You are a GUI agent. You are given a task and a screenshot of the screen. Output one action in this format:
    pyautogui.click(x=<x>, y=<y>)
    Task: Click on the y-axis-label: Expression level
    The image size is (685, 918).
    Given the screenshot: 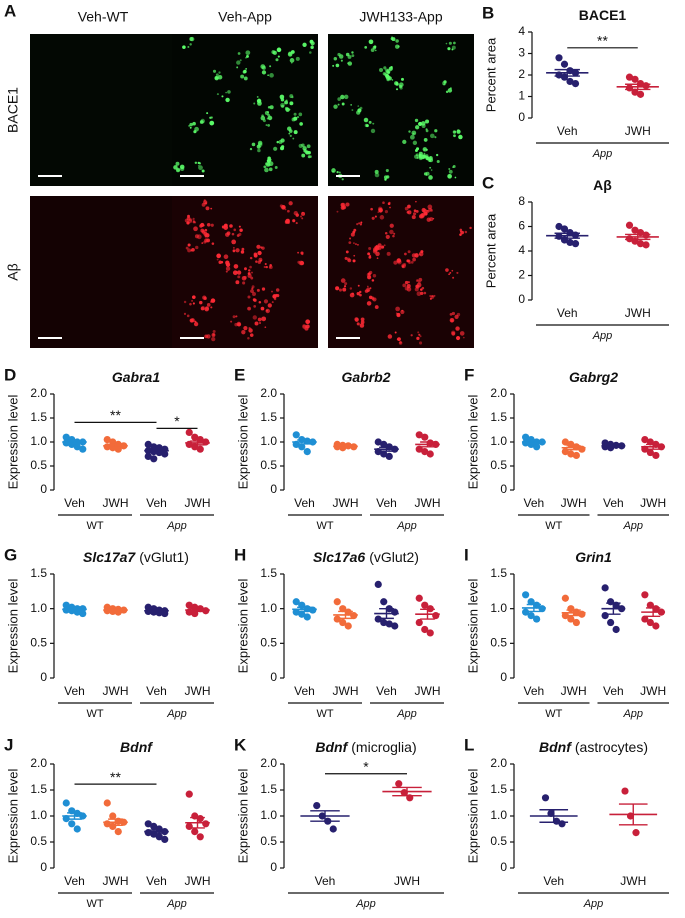 What is the action you would take?
    pyautogui.click(x=12, y=442)
    